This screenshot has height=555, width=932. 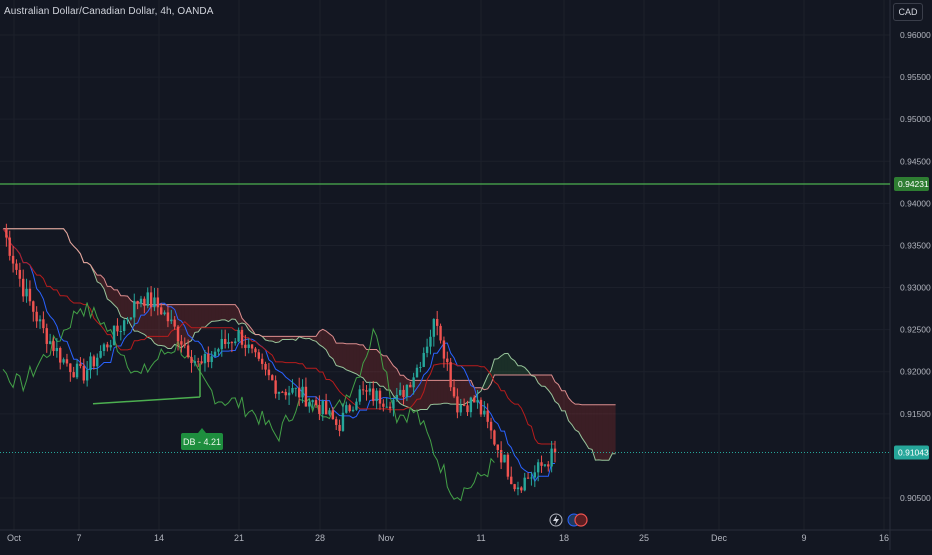 What do you see at coordinates (915, 77) in the screenshot?
I see `price-tick-label: 0.95500` at bounding box center [915, 77].